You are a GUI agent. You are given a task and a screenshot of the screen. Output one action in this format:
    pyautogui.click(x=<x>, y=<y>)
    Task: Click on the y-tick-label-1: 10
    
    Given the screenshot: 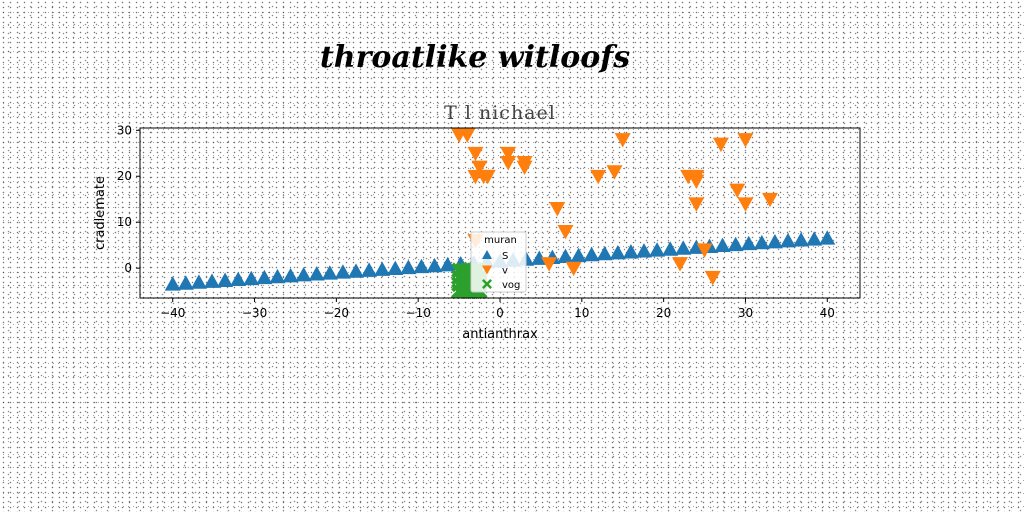 What is the action you would take?
    pyautogui.click(x=124, y=222)
    